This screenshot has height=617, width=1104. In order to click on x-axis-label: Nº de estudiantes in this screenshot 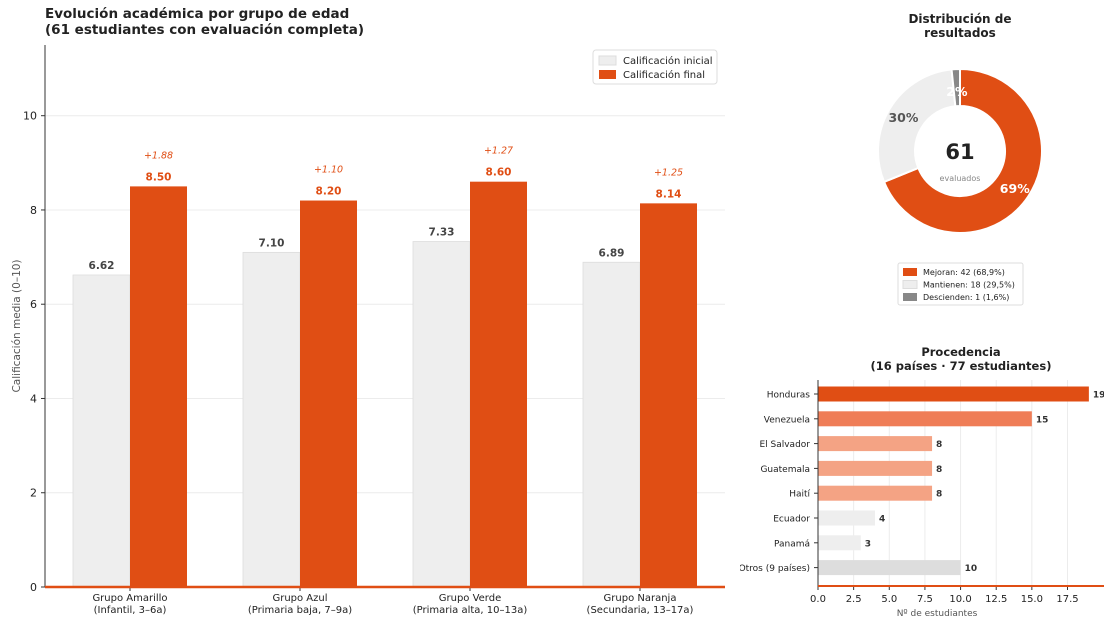, I will do `click(937, 613)`.